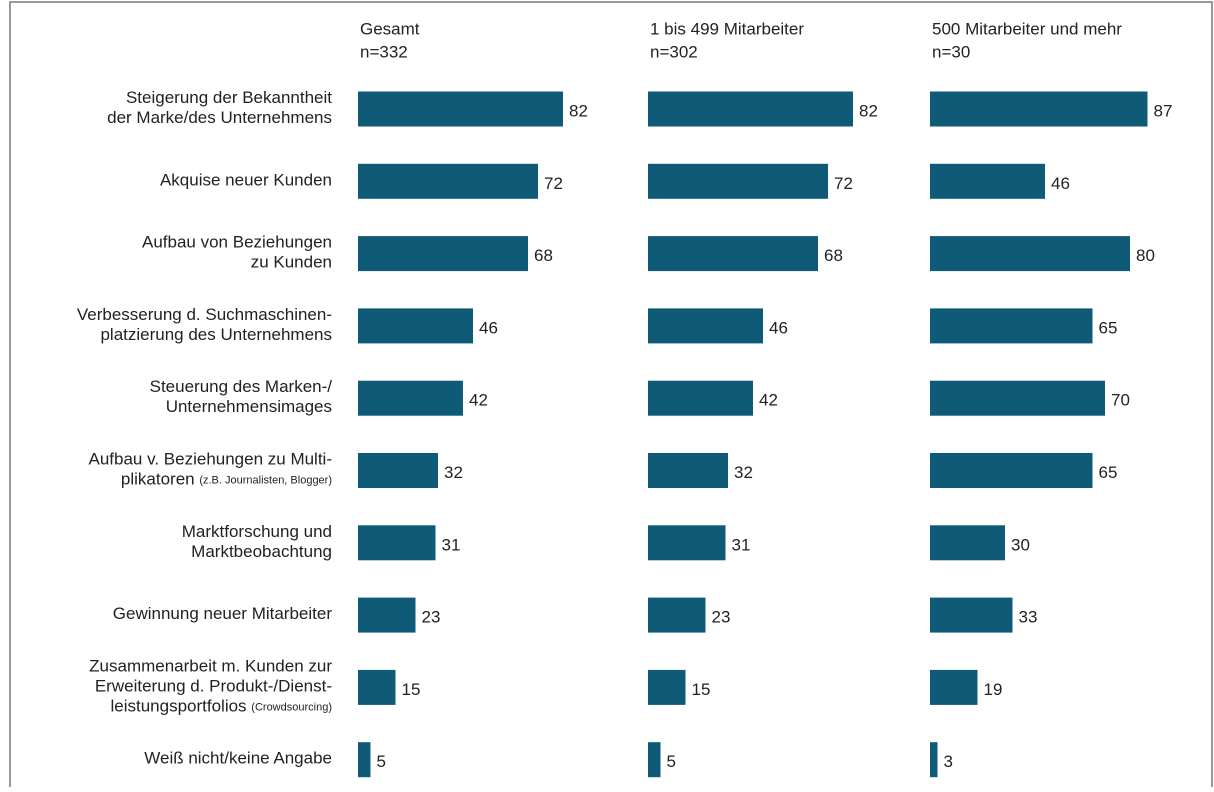 The height and width of the screenshot is (792, 1214). I want to click on label-part: Verbesserung d. Suchmaschinen-, so click(204, 314).